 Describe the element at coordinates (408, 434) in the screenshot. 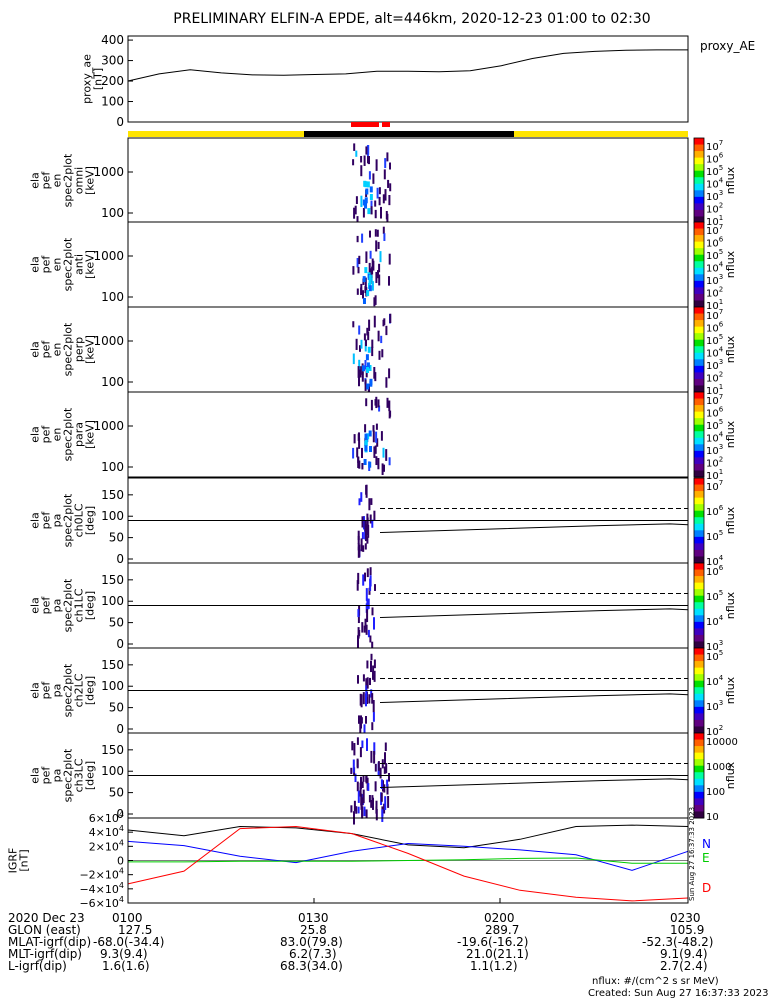

I see `energy-panel-frame` at that location.